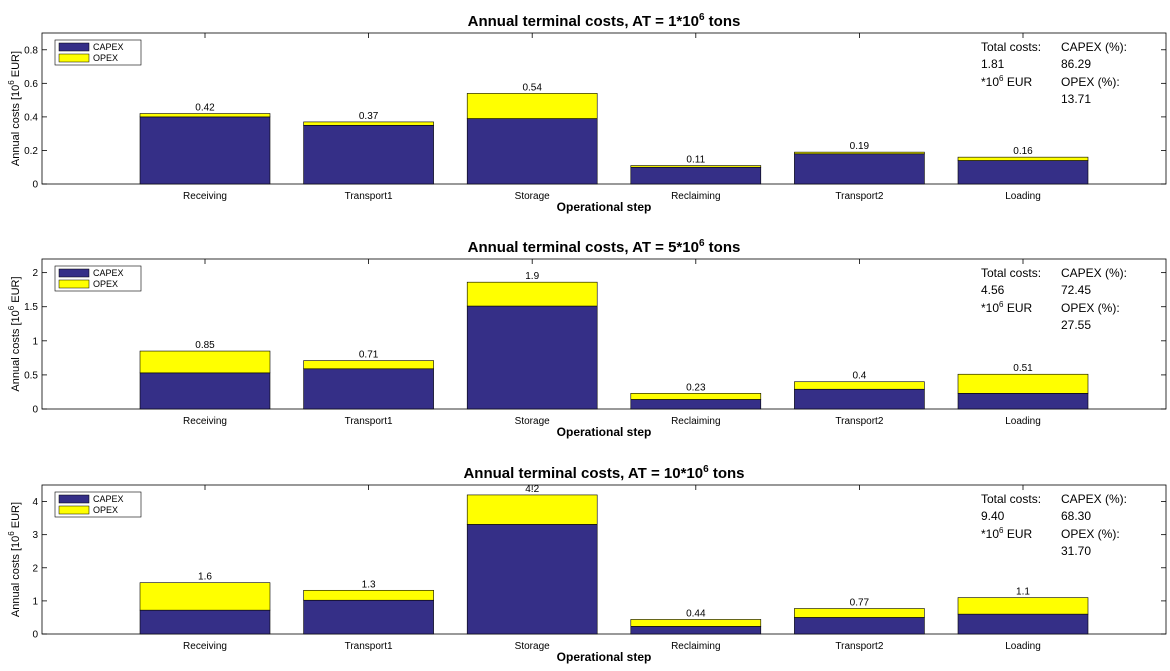 This screenshot has height=671, width=1170. What do you see at coordinates (1023, 151) in the screenshot?
I see `data-label: 0.16` at bounding box center [1023, 151].